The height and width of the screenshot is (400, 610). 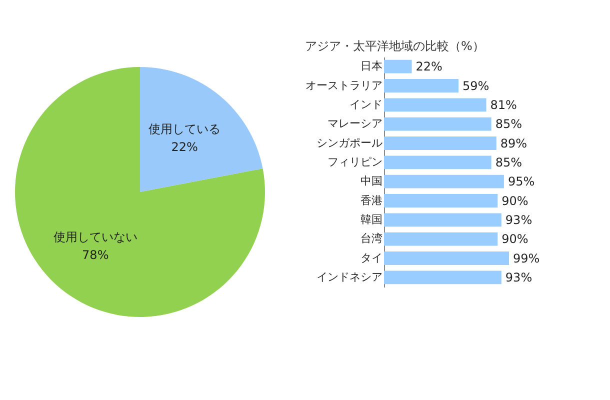 What do you see at coordinates (349, 277) in the screenshot?
I see `y-tick-label: インドネシア` at bounding box center [349, 277].